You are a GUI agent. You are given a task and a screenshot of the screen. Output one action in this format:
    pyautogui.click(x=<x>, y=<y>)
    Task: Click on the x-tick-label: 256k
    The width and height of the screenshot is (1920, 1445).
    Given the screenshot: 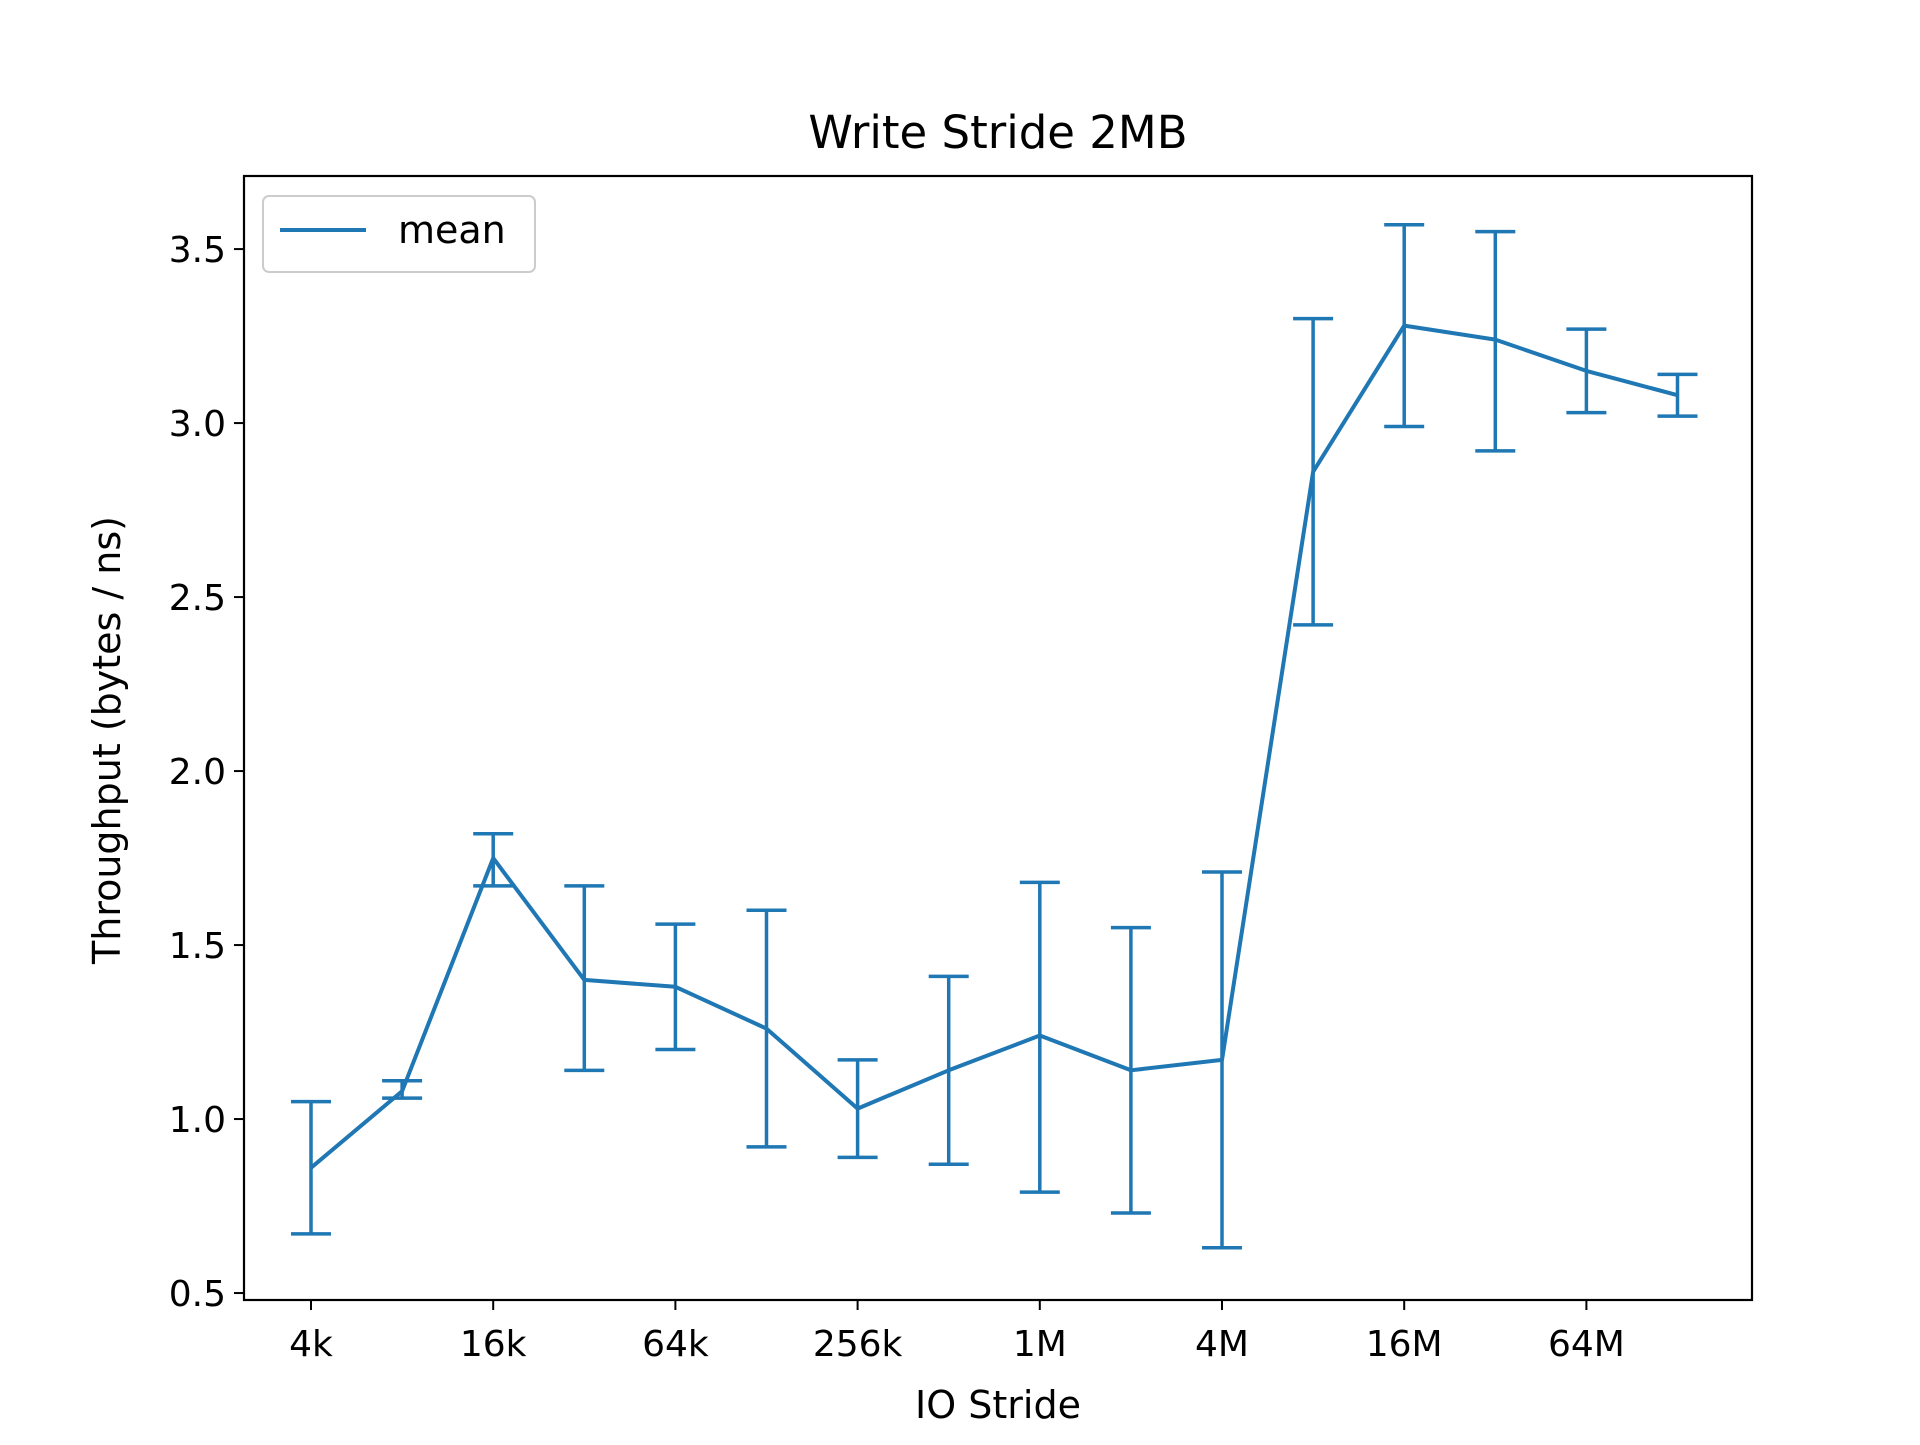 What is the action you would take?
    pyautogui.click(x=858, y=1344)
    